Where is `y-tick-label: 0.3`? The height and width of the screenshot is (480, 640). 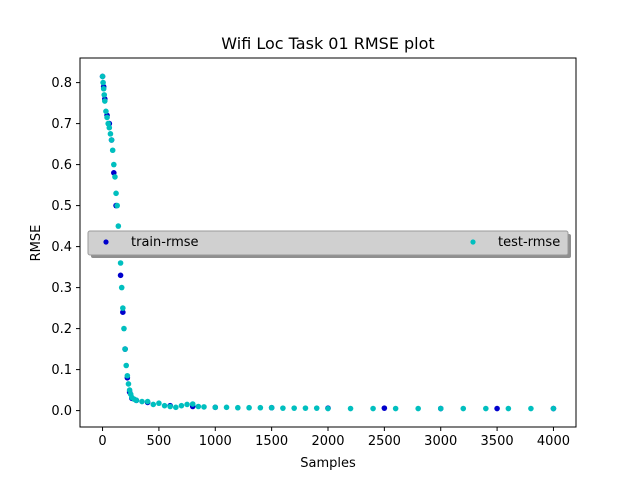
y-tick-label: 0.3 is located at coordinates (61, 288).